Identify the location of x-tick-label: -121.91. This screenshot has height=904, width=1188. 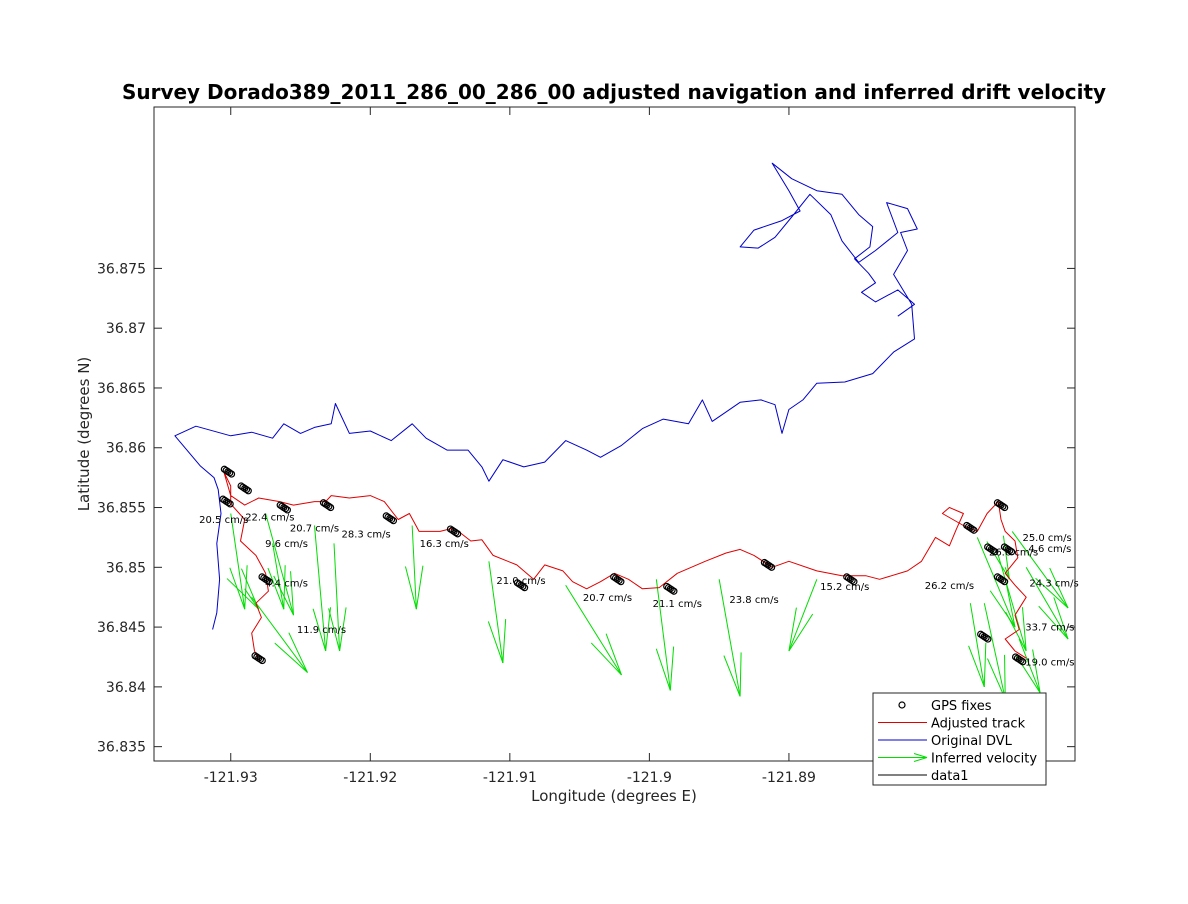
(510, 778).